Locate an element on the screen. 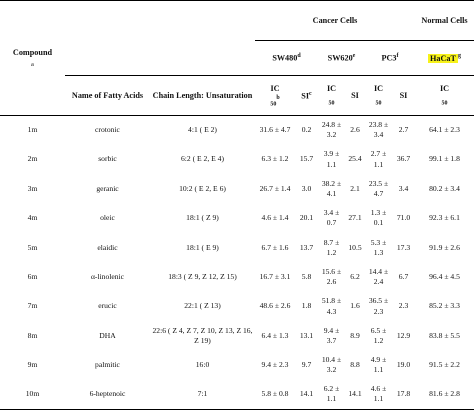 The height and width of the screenshot is (418, 474). table-cell: oleic is located at coordinates (107, 218).